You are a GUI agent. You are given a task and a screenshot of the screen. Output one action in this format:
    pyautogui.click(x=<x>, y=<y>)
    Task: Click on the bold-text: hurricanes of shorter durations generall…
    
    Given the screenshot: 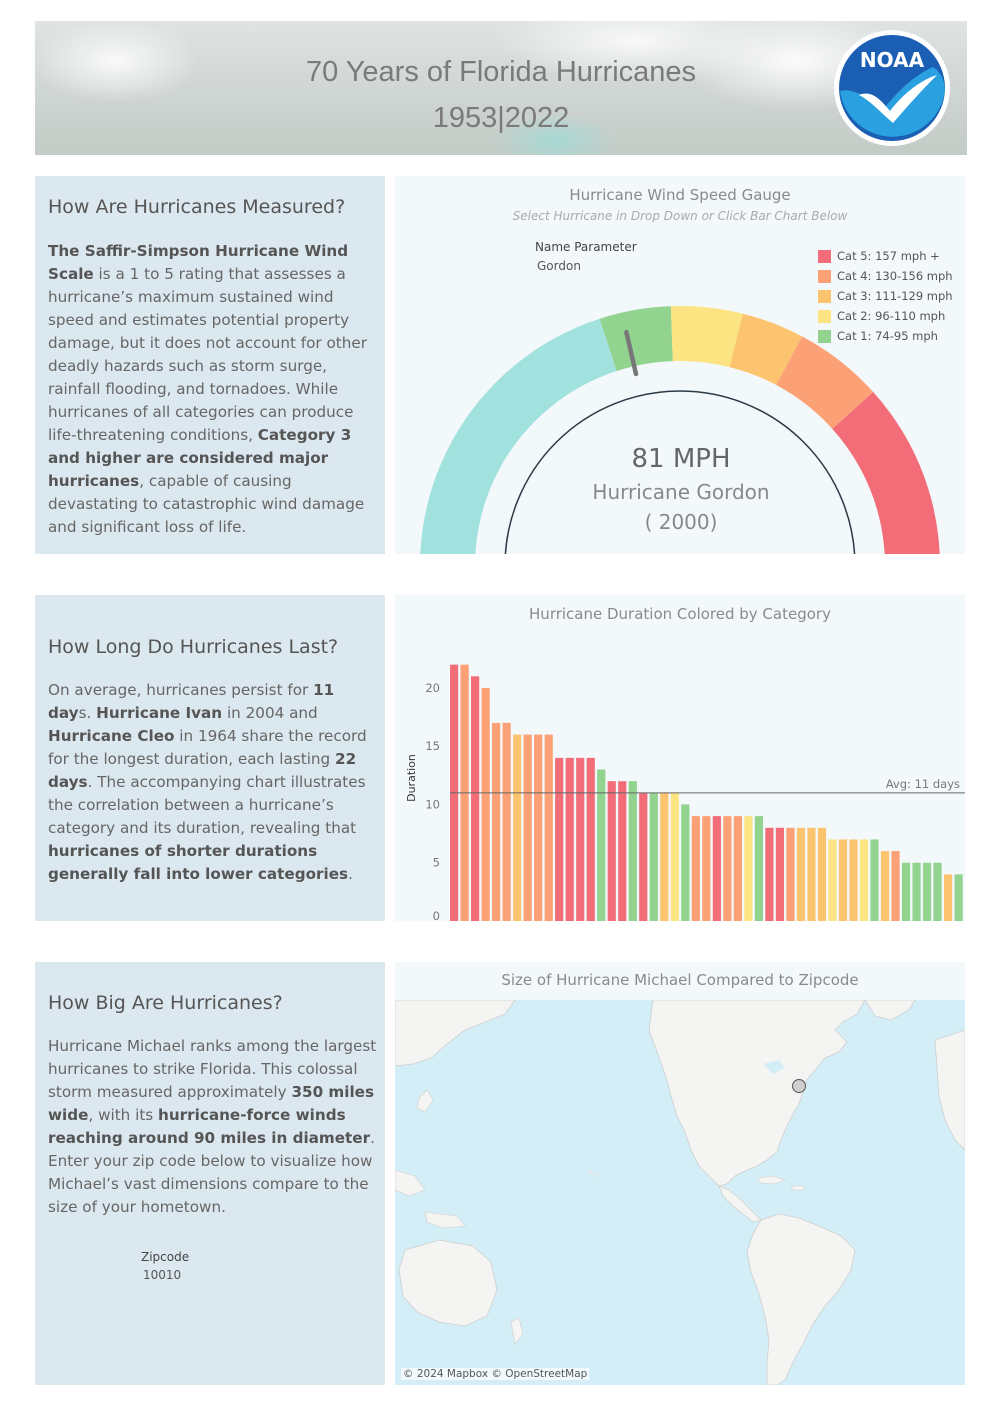 What is the action you would take?
    pyautogui.click(x=198, y=862)
    